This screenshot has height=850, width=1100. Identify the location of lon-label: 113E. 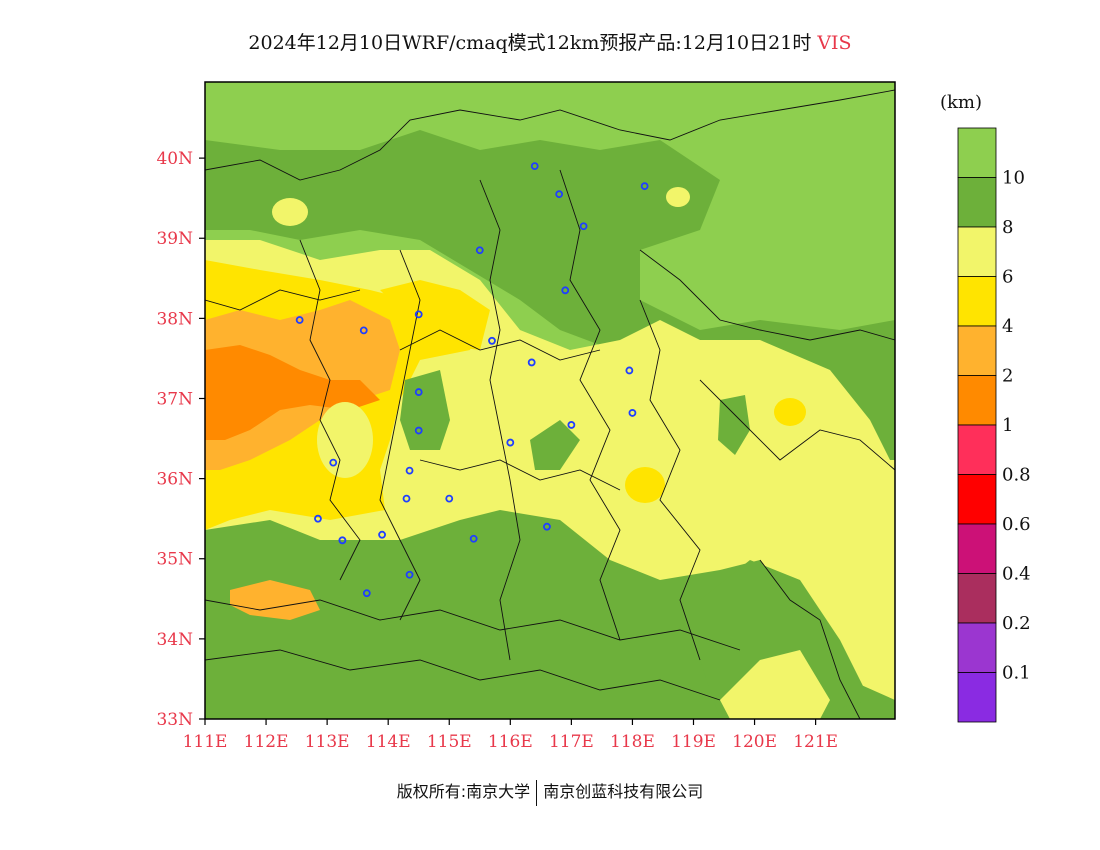
(327, 742).